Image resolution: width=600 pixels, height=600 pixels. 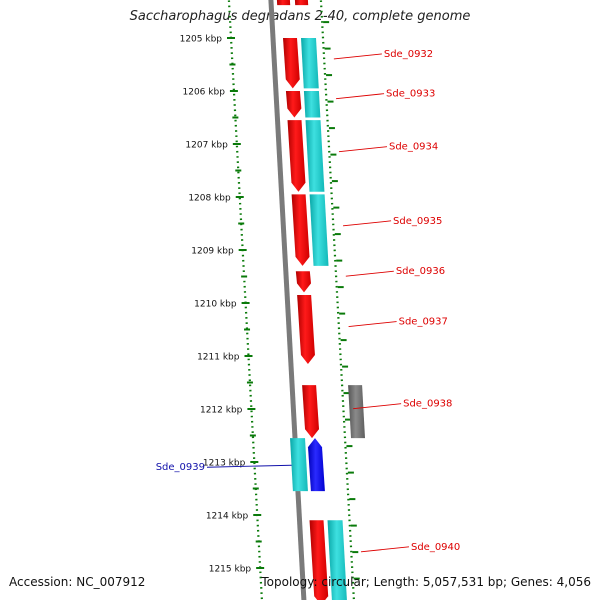 What do you see at coordinates (227, 517) in the screenshot?
I see `kbp-tick-label: 1214 kbp` at bounding box center [227, 517].